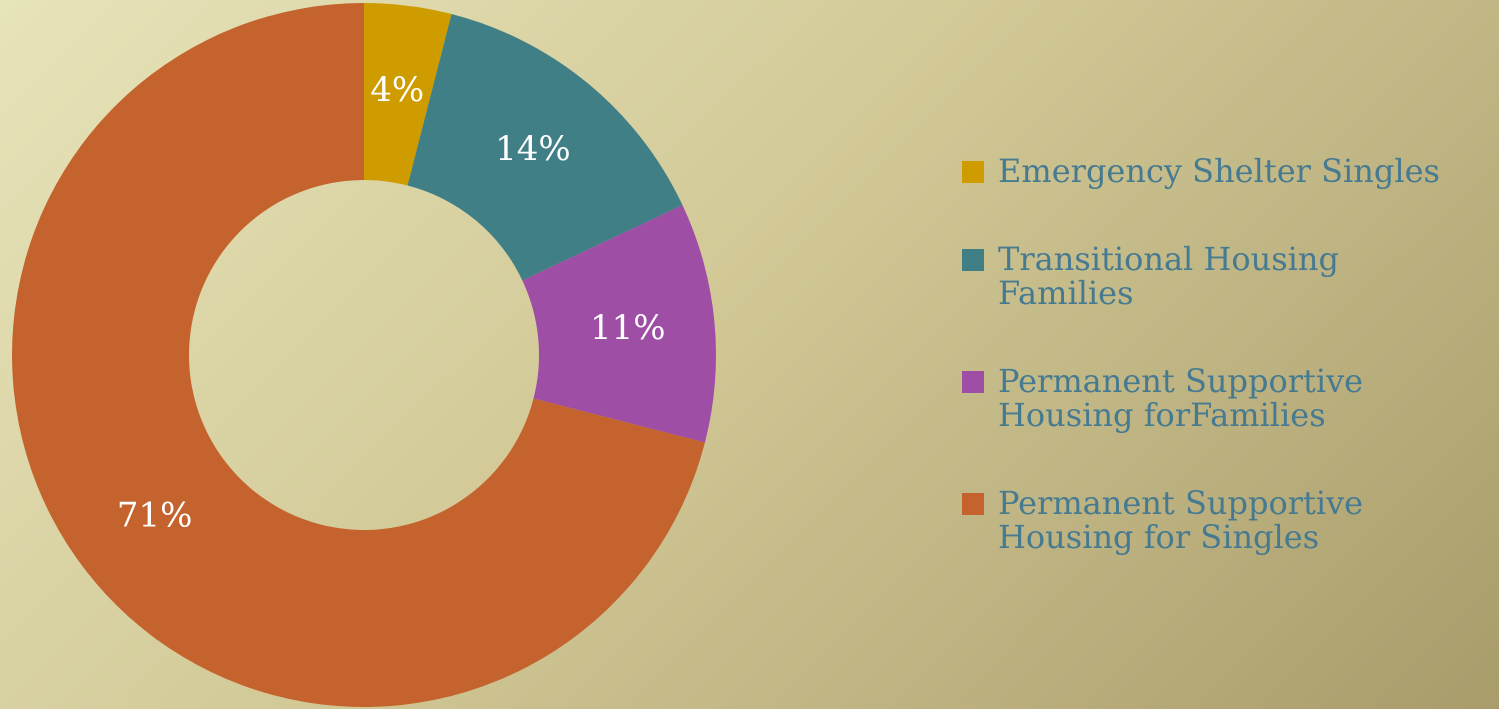 The width and height of the screenshot is (1499, 709). I want to click on data-label: 14%, so click(533, 149).